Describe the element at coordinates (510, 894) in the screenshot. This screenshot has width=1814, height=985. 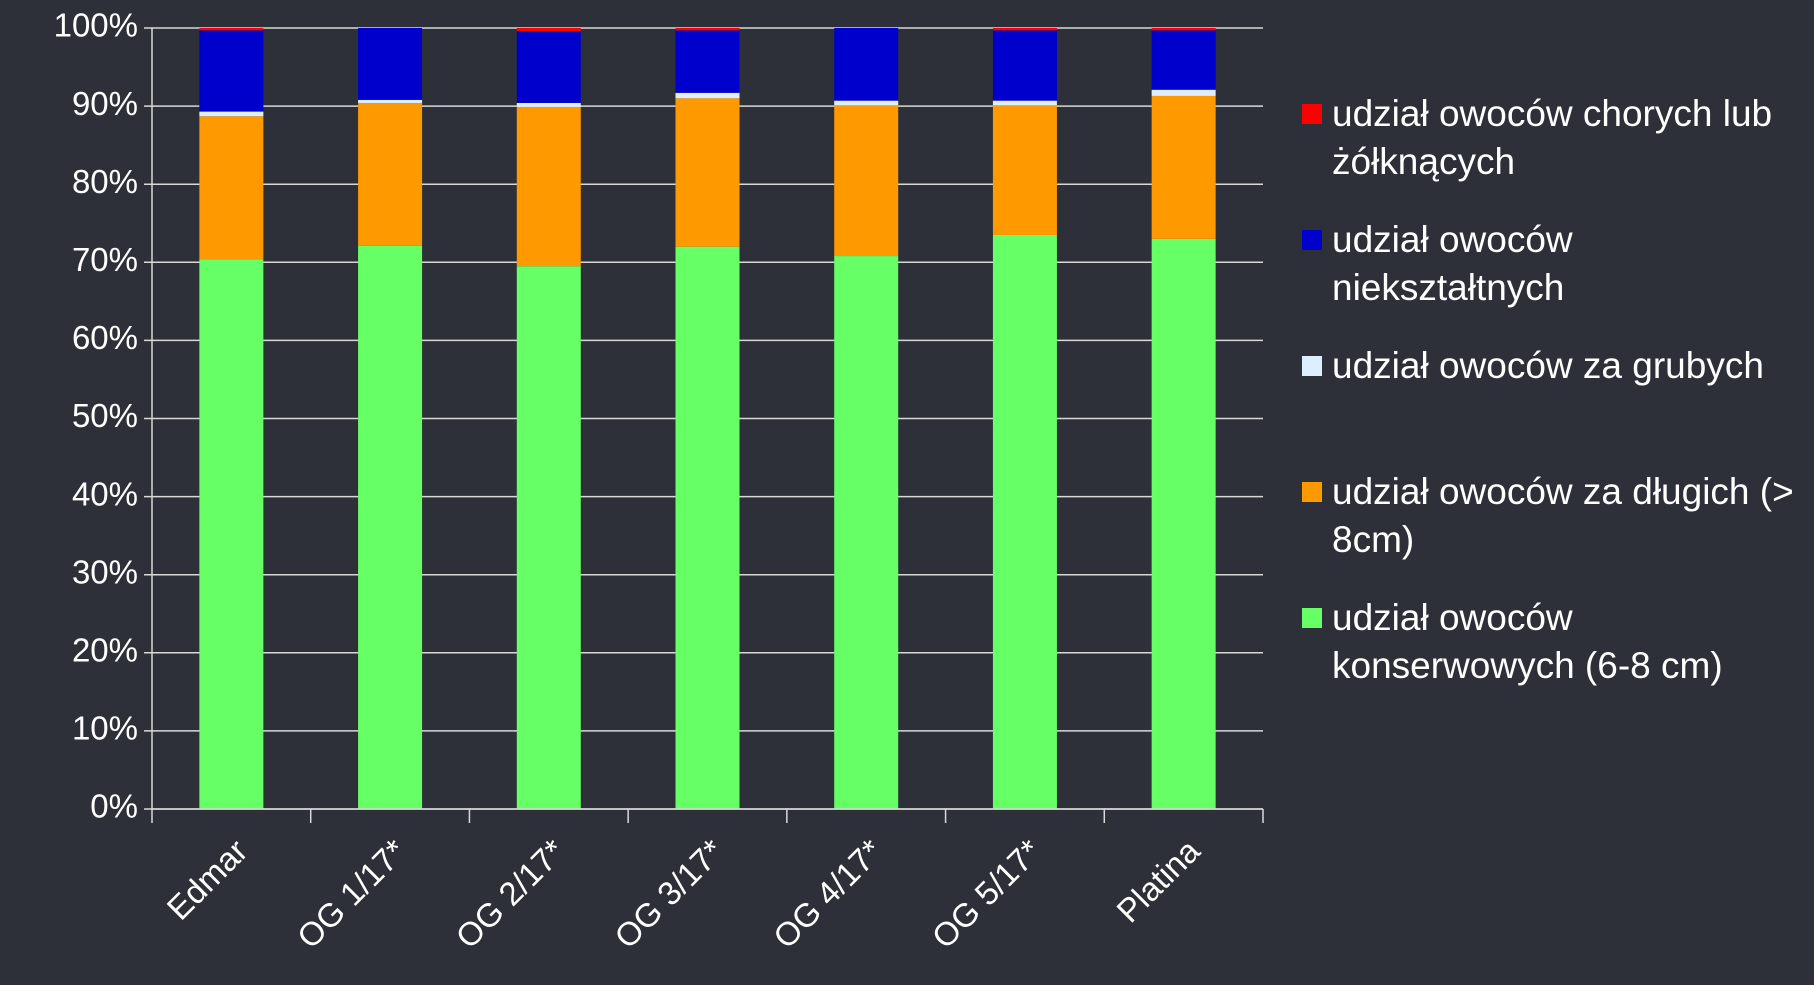
I see `x-tick-label: OG 2/17*` at that location.